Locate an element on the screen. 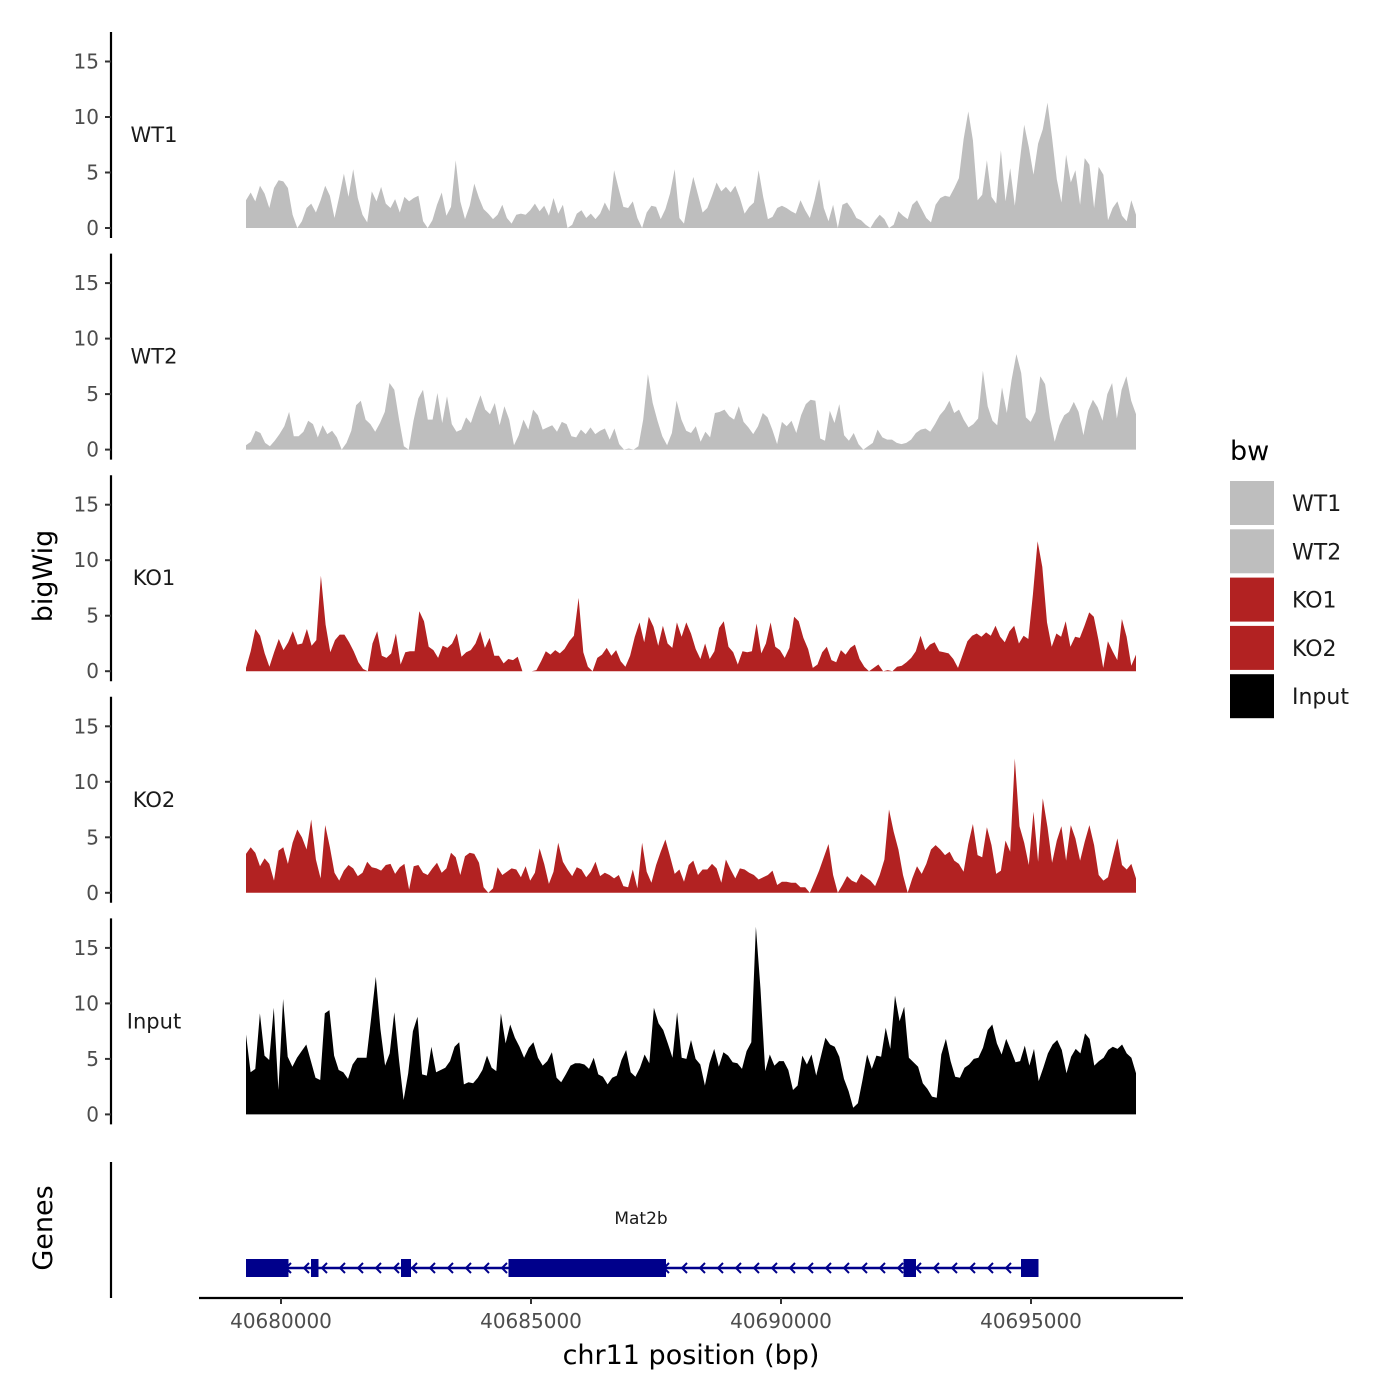  genes-track: Genes Mat2b is located at coordinates (533, 1230).